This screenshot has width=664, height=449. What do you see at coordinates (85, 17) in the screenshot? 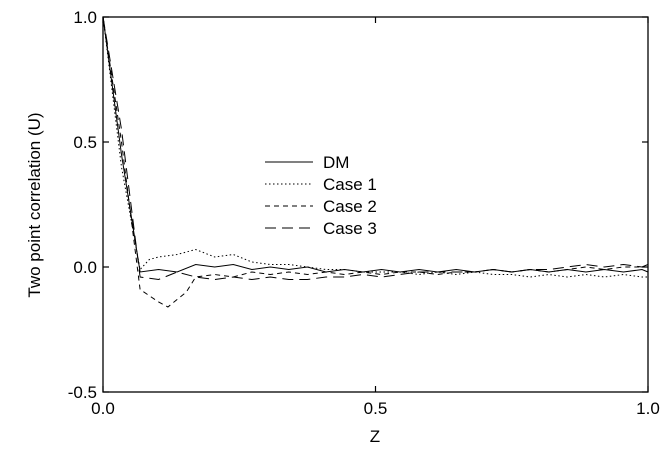
I see `y-tick-label: 1.0` at bounding box center [85, 17].